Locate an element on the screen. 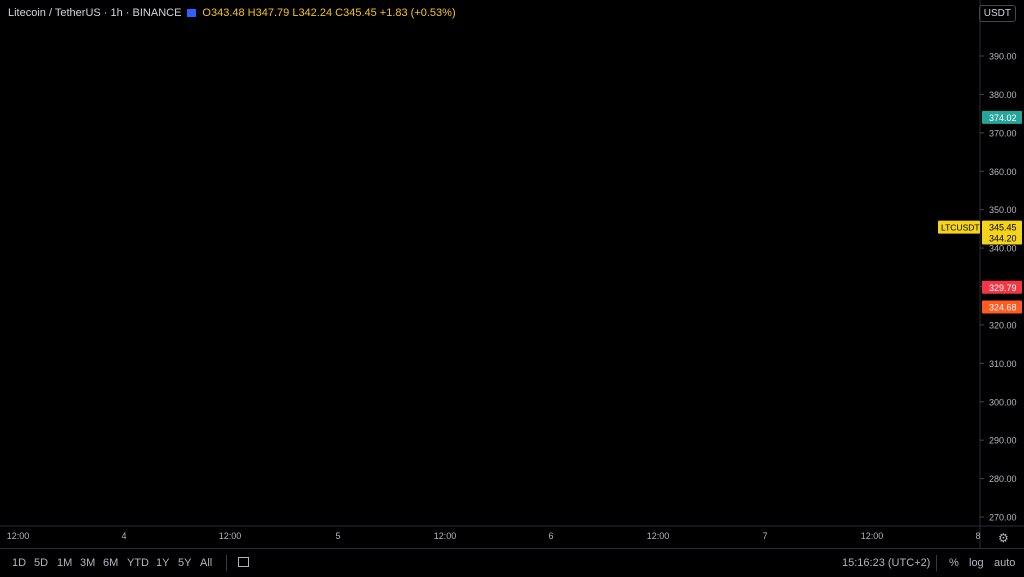 The width and height of the screenshot is (1024, 577). last-price-label: 345.45 is located at coordinates (1003, 228).